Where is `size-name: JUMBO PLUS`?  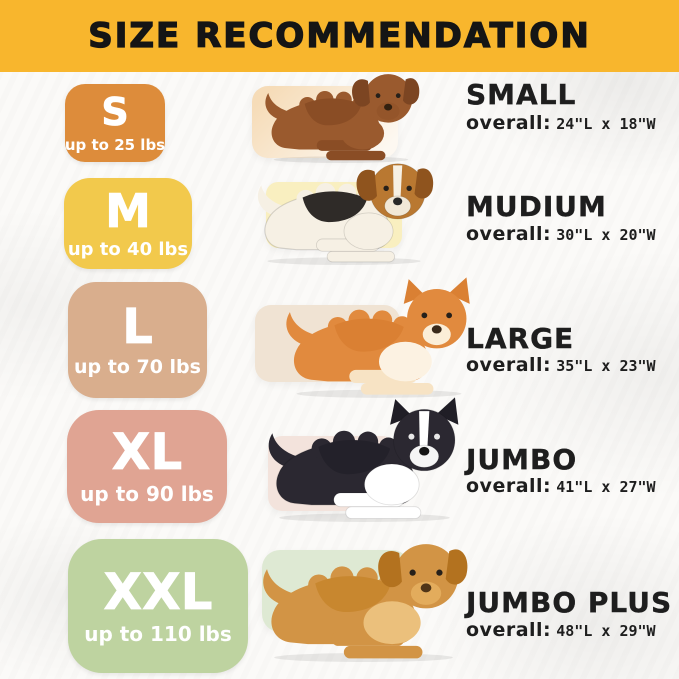 size-name: JUMBO PLUS is located at coordinates (569, 602).